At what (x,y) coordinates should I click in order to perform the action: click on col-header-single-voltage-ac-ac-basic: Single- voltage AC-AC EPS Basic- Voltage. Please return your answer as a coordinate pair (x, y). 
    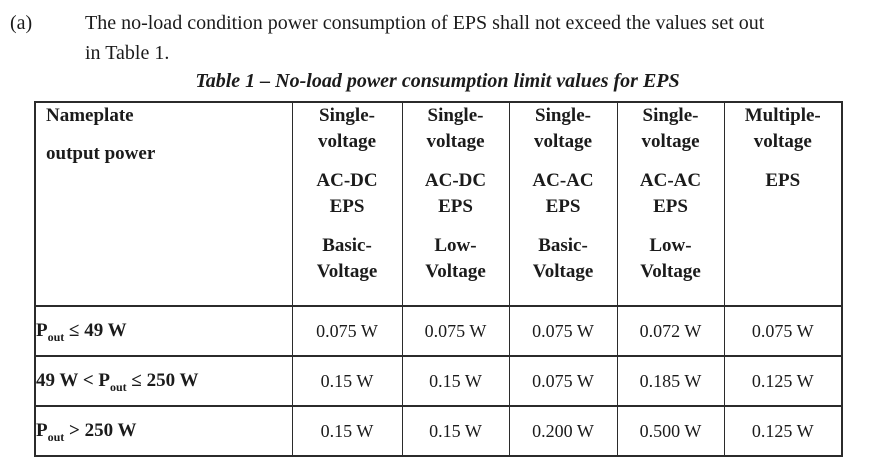
    Looking at the image, I should click on (563, 204).